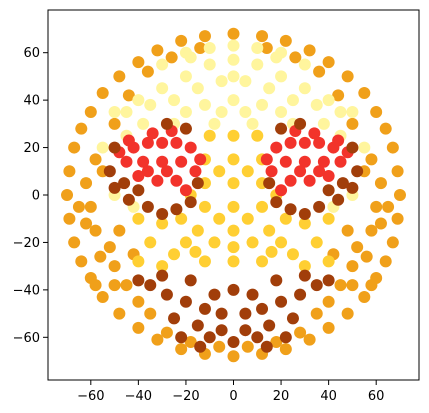 Image resolution: width=429 pixels, height=413 pixels. Describe the element at coordinates (90, 396) in the screenshot. I see `x-tick-label: −60` at that location.